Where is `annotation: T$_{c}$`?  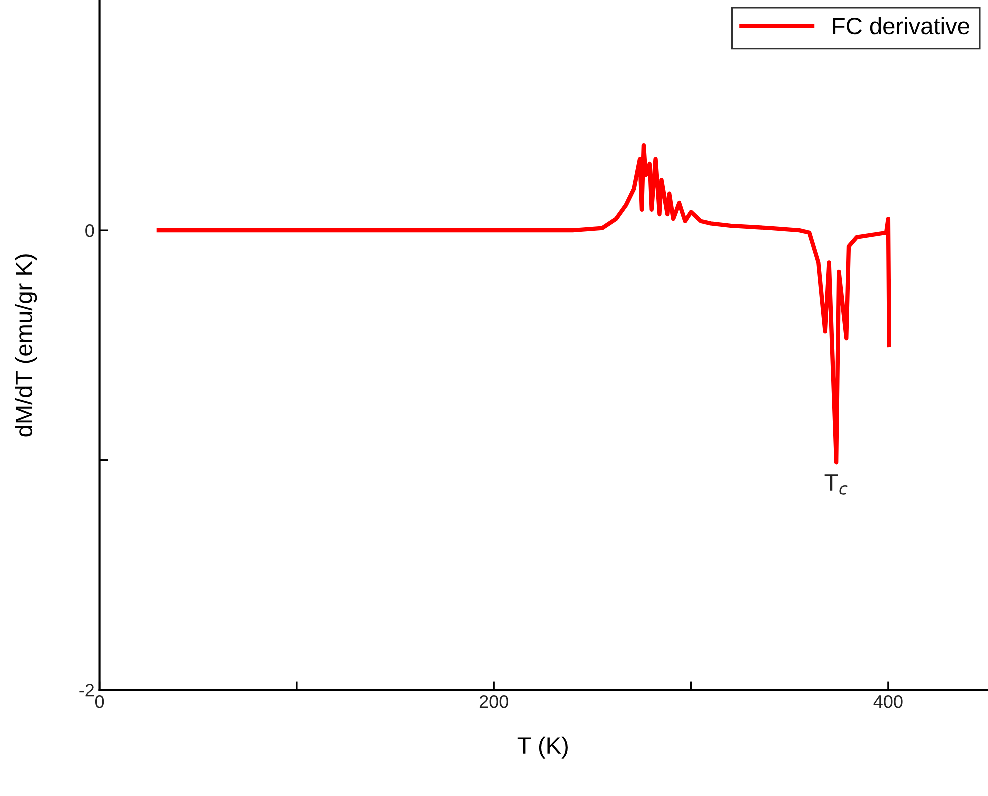
annotation: T$_{c}$ is located at coordinates (836, 484).